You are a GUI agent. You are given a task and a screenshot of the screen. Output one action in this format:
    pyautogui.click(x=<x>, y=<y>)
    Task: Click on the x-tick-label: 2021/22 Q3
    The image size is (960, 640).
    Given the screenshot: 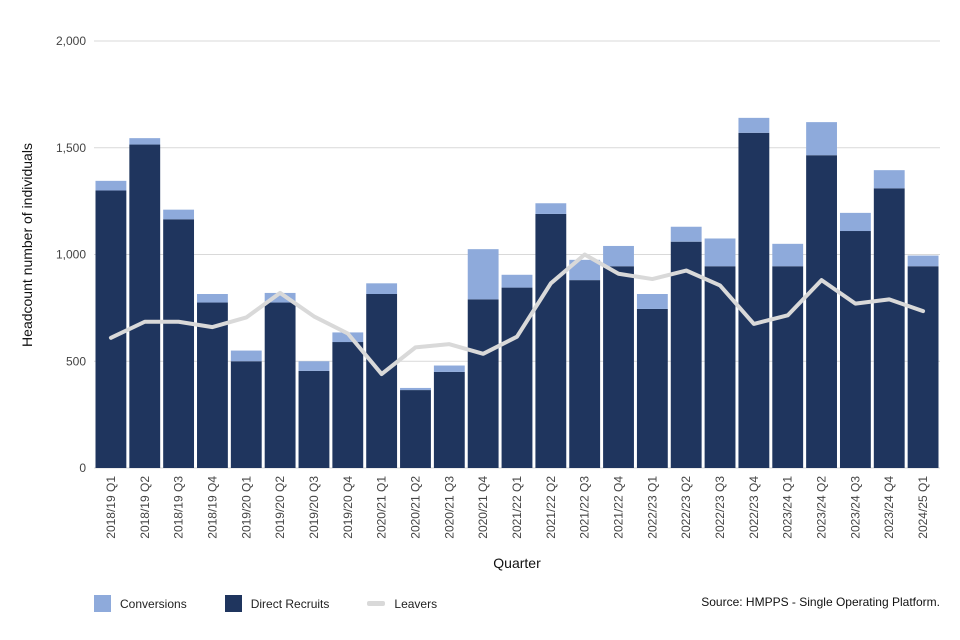 What is the action you would take?
    pyautogui.click(x=585, y=507)
    